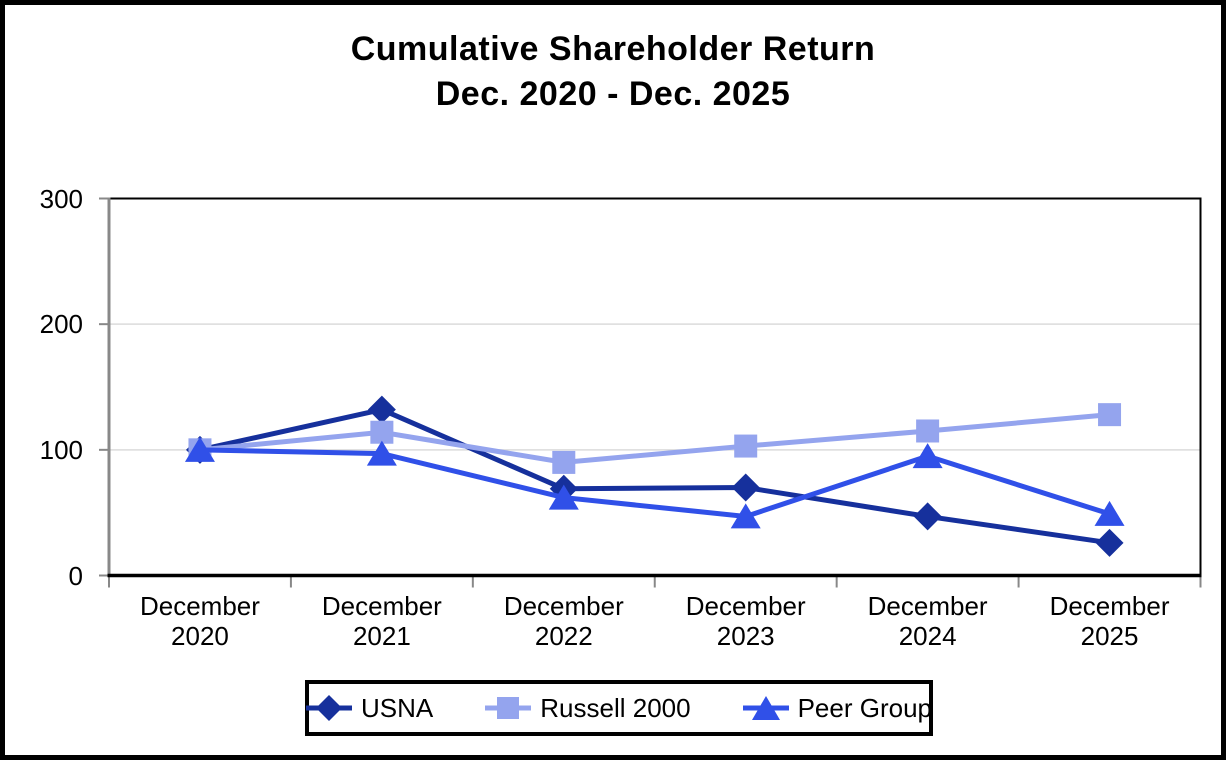 The width and height of the screenshot is (1226, 760). What do you see at coordinates (655, 483) in the screenshot?
I see `series-line-peer-group` at bounding box center [655, 483].